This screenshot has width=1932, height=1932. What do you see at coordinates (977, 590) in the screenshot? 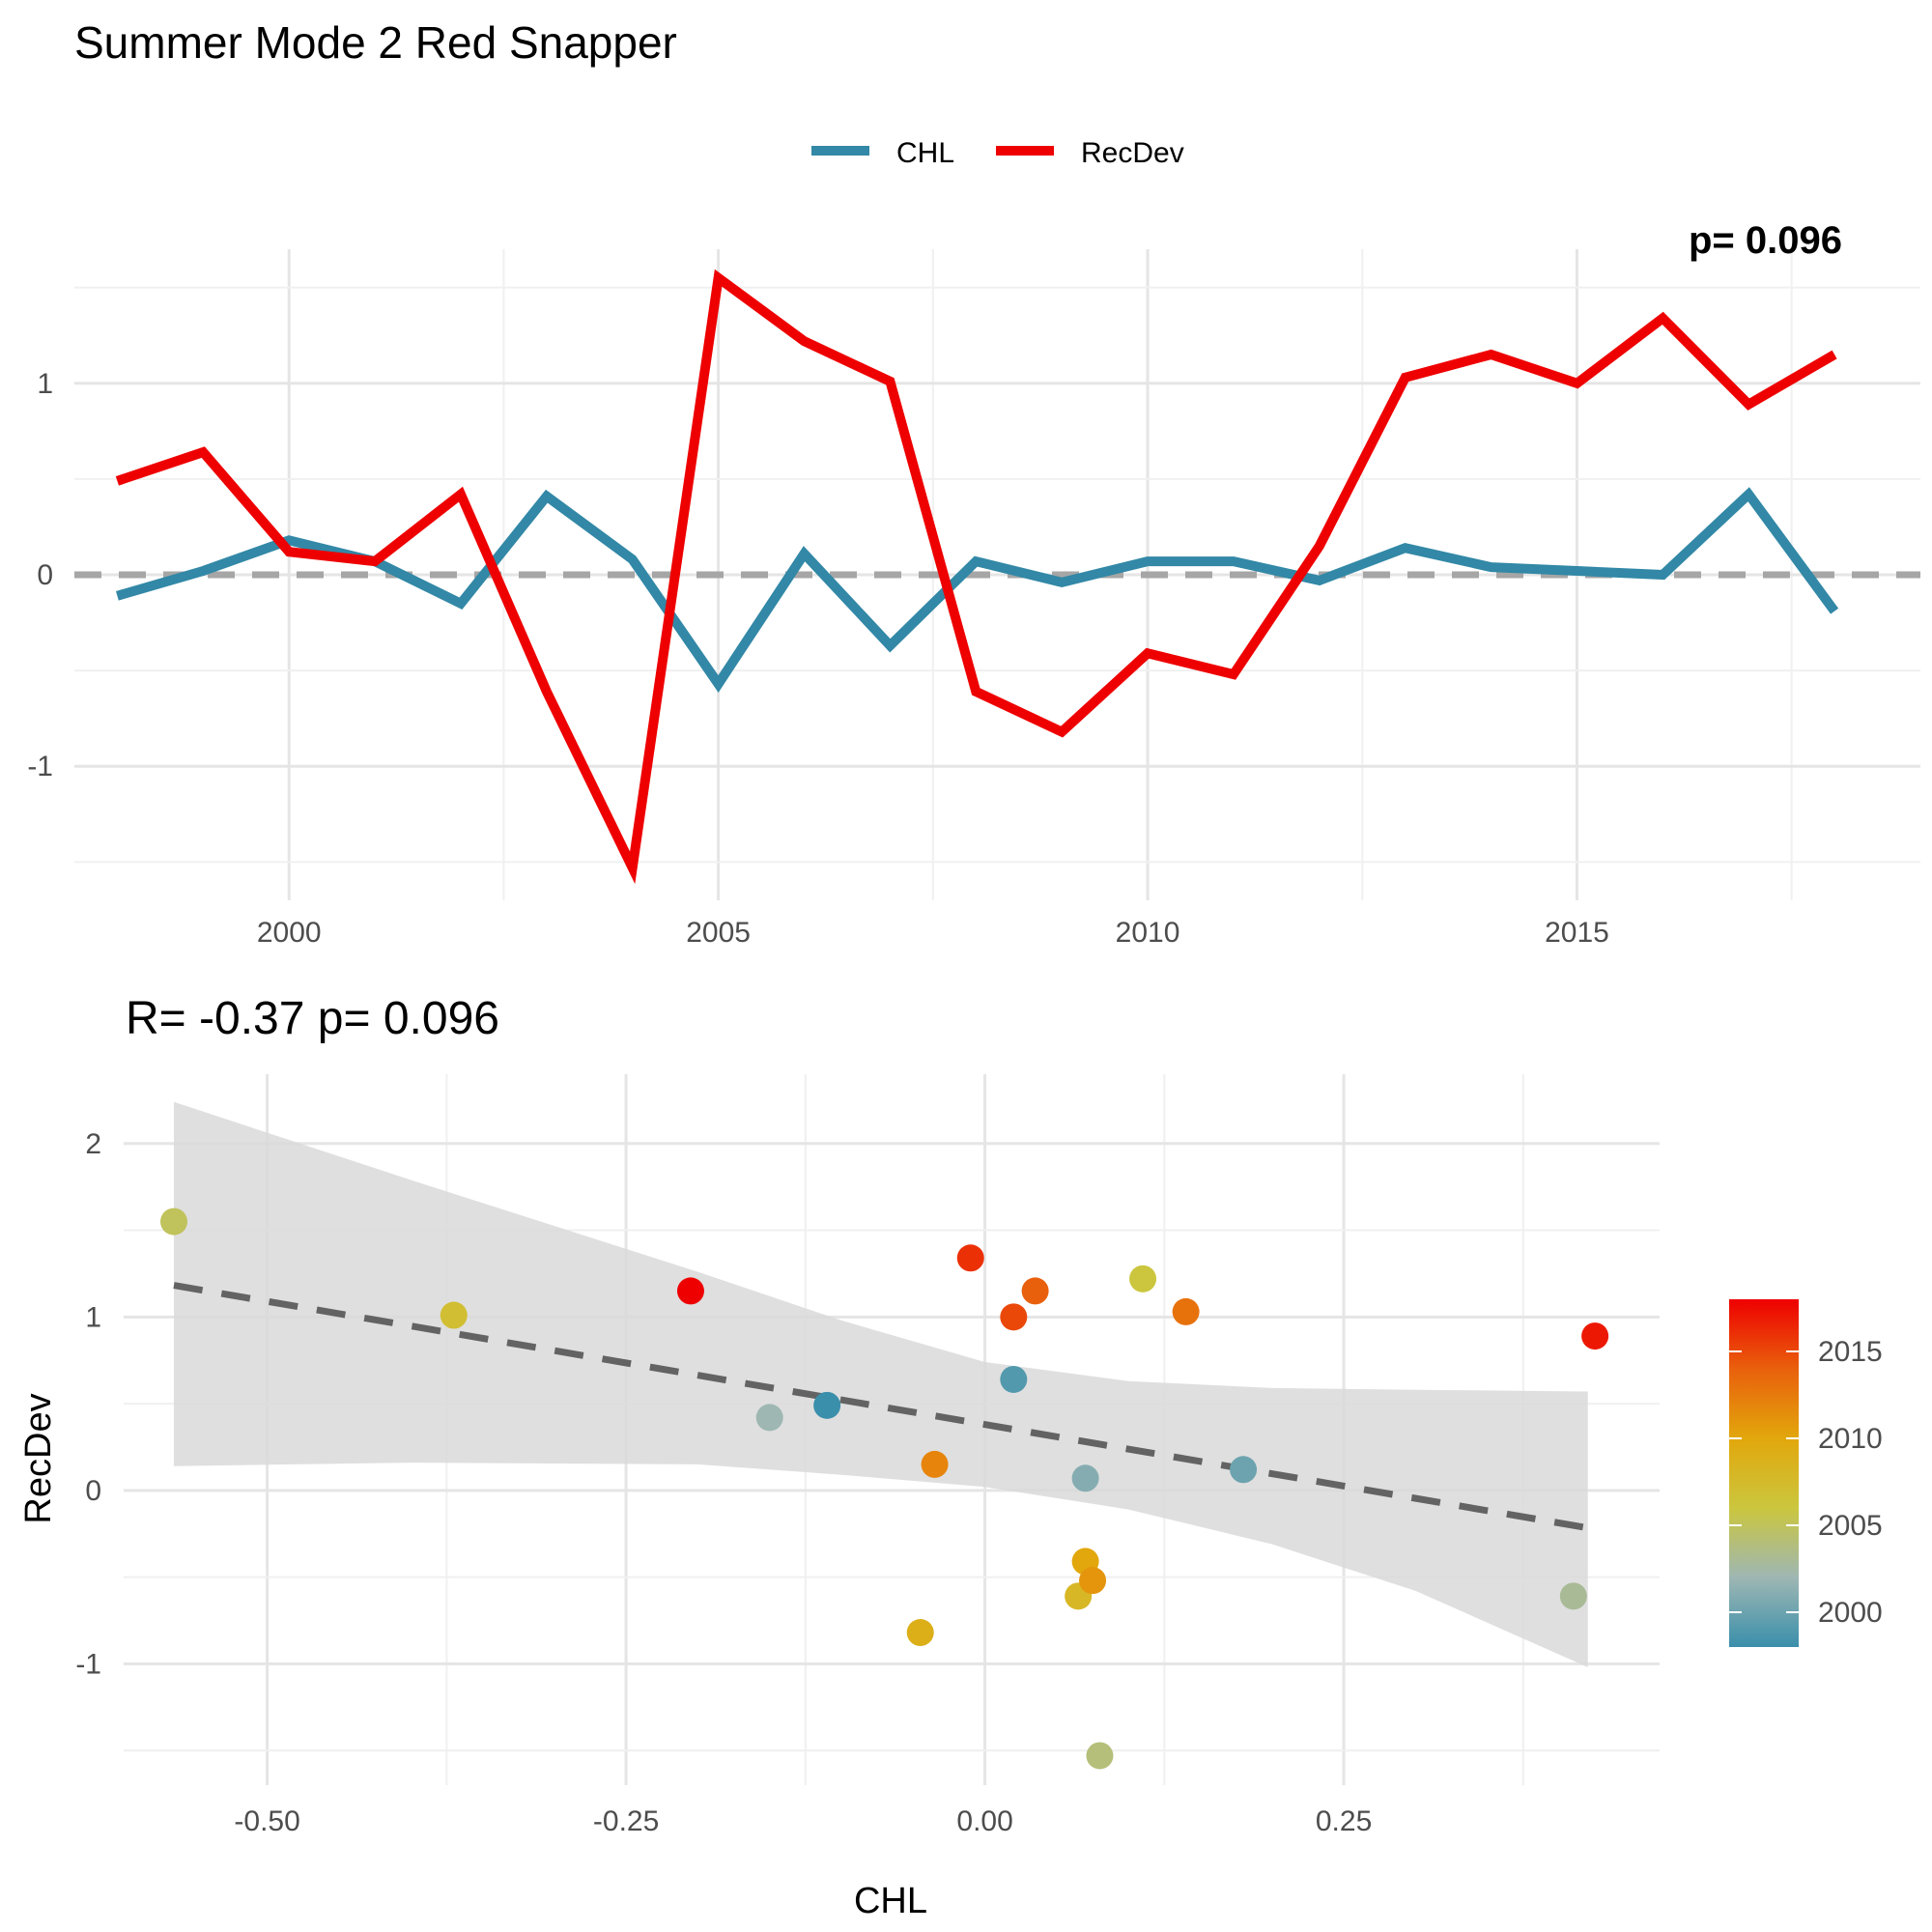
I see `series-line-chl` at bounding box center [977, 590].